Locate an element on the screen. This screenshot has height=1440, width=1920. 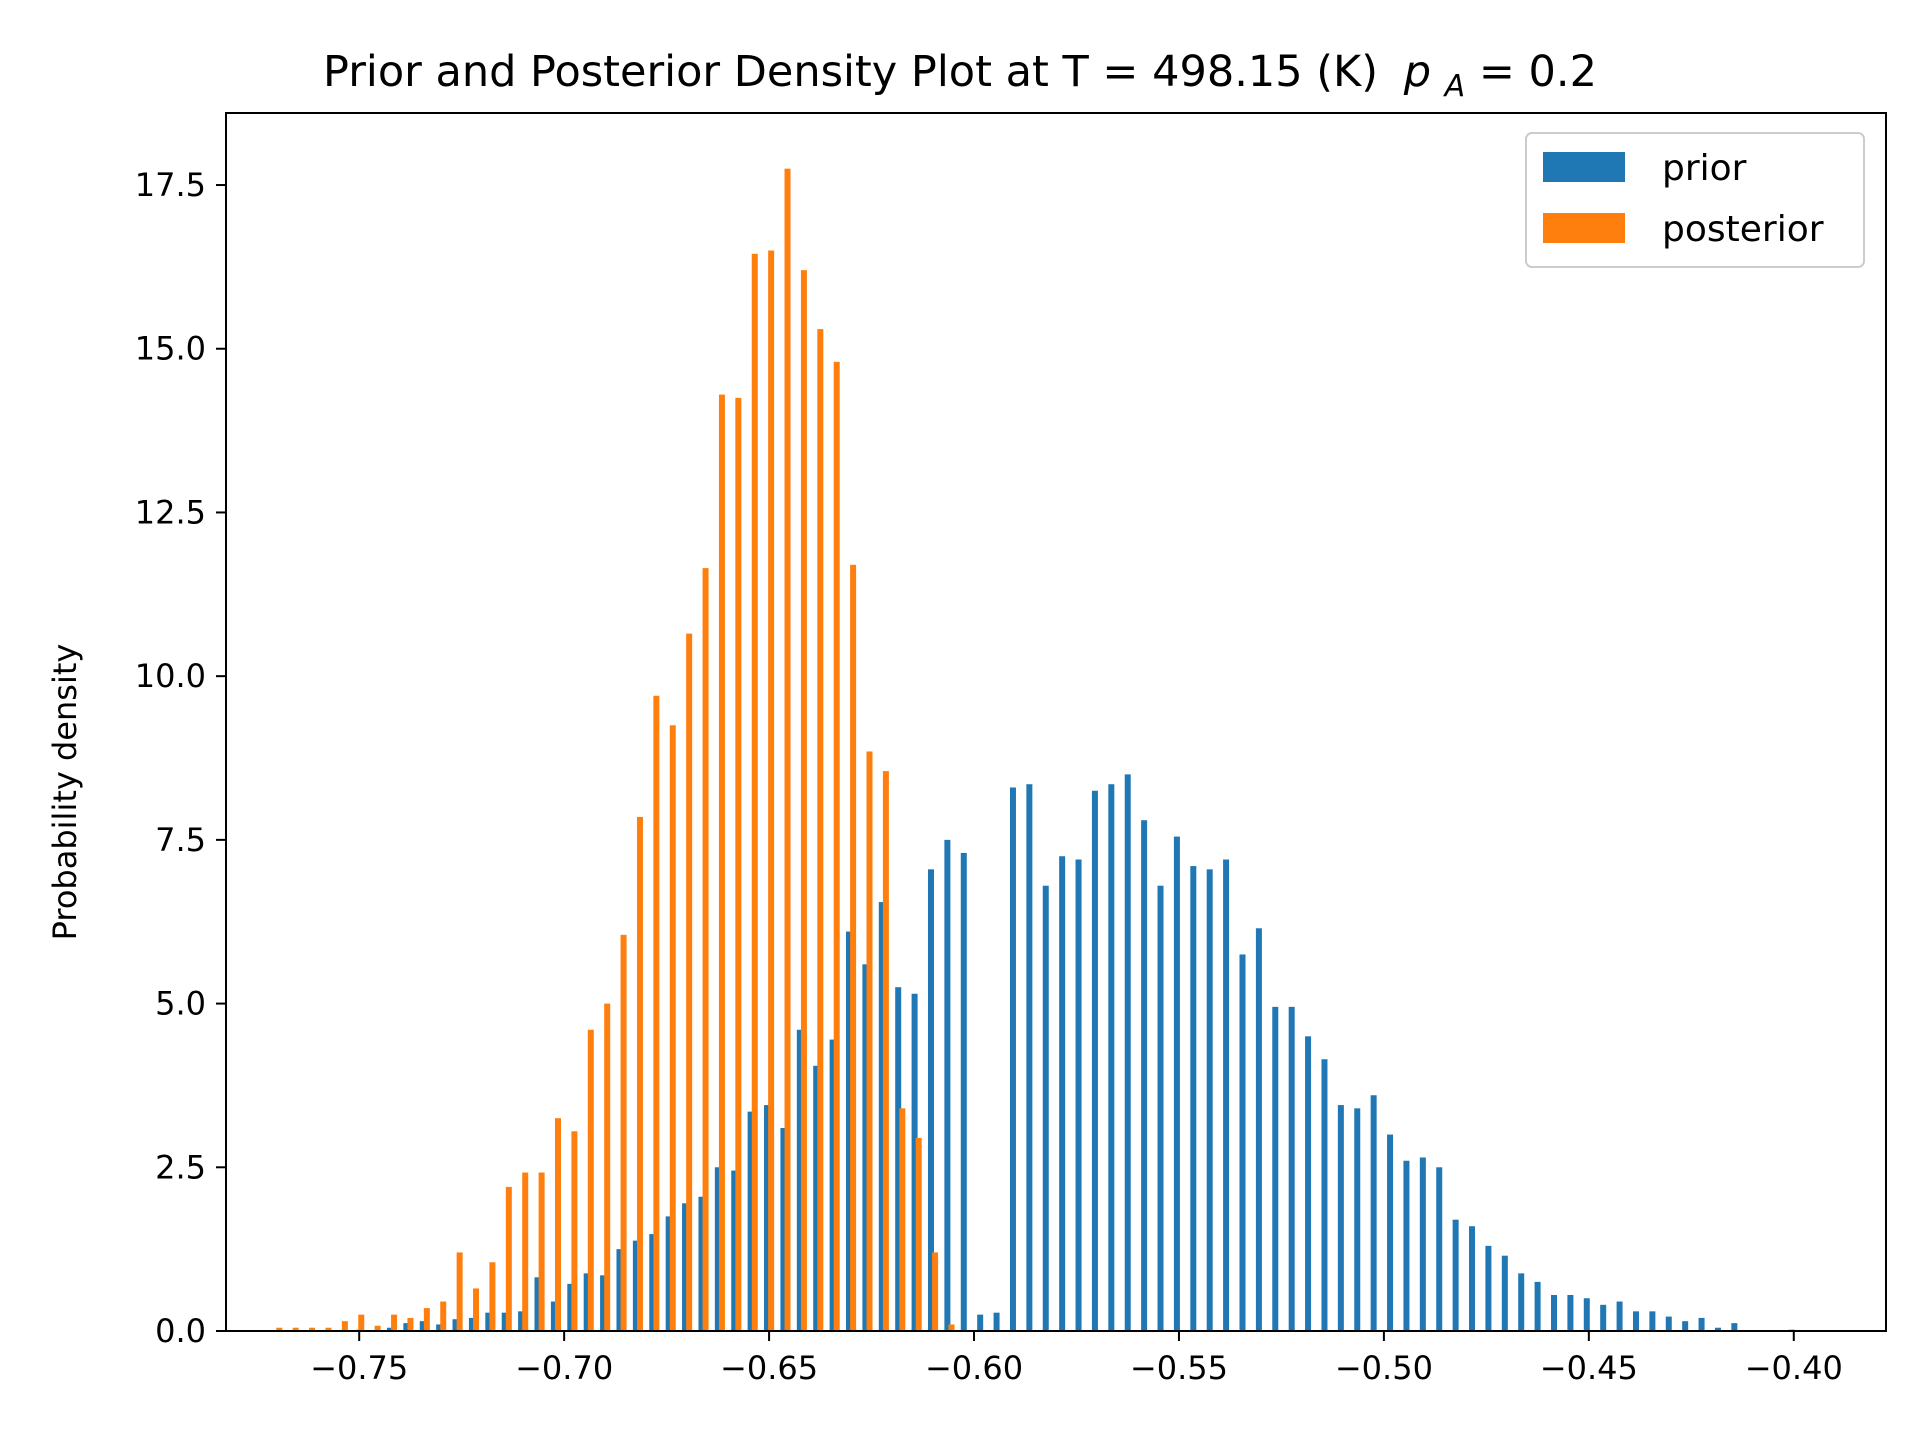
y-axis-label: Probability density is located at coordinates (65, 792).